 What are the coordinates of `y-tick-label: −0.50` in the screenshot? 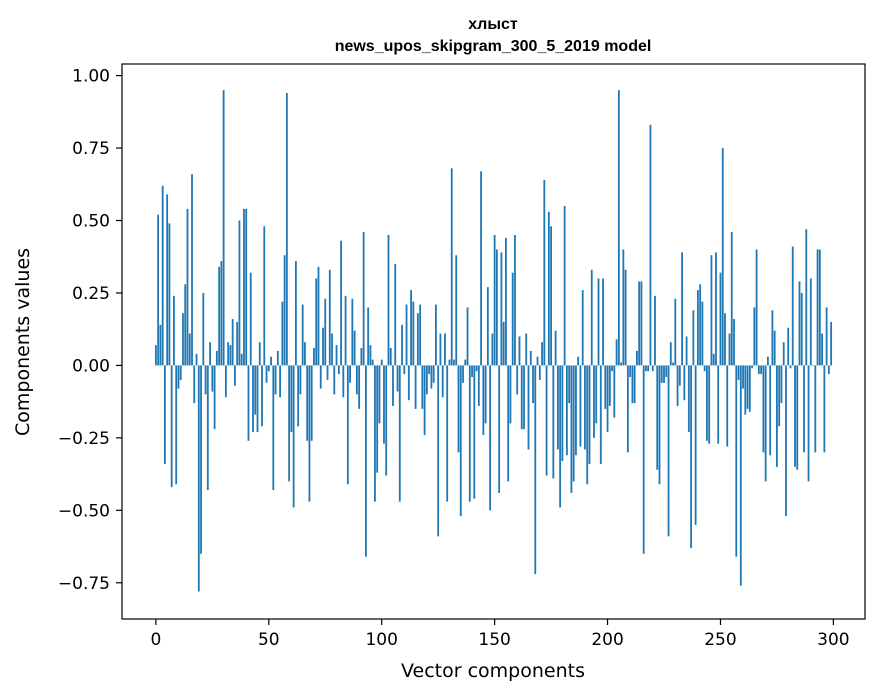 It's located at (84, 511).